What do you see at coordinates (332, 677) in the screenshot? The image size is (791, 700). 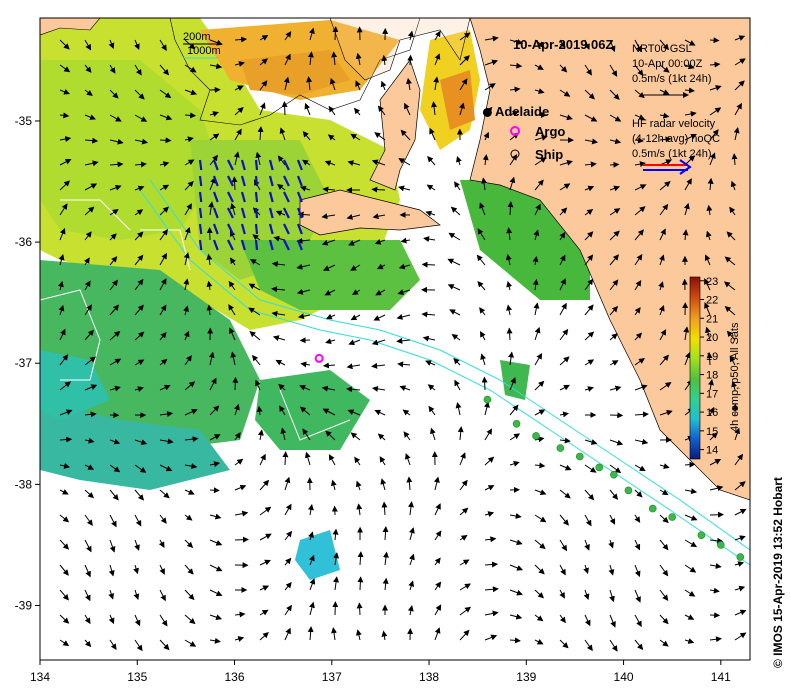 I see `x-tick-label: 137` at bounding box center [332, 677].